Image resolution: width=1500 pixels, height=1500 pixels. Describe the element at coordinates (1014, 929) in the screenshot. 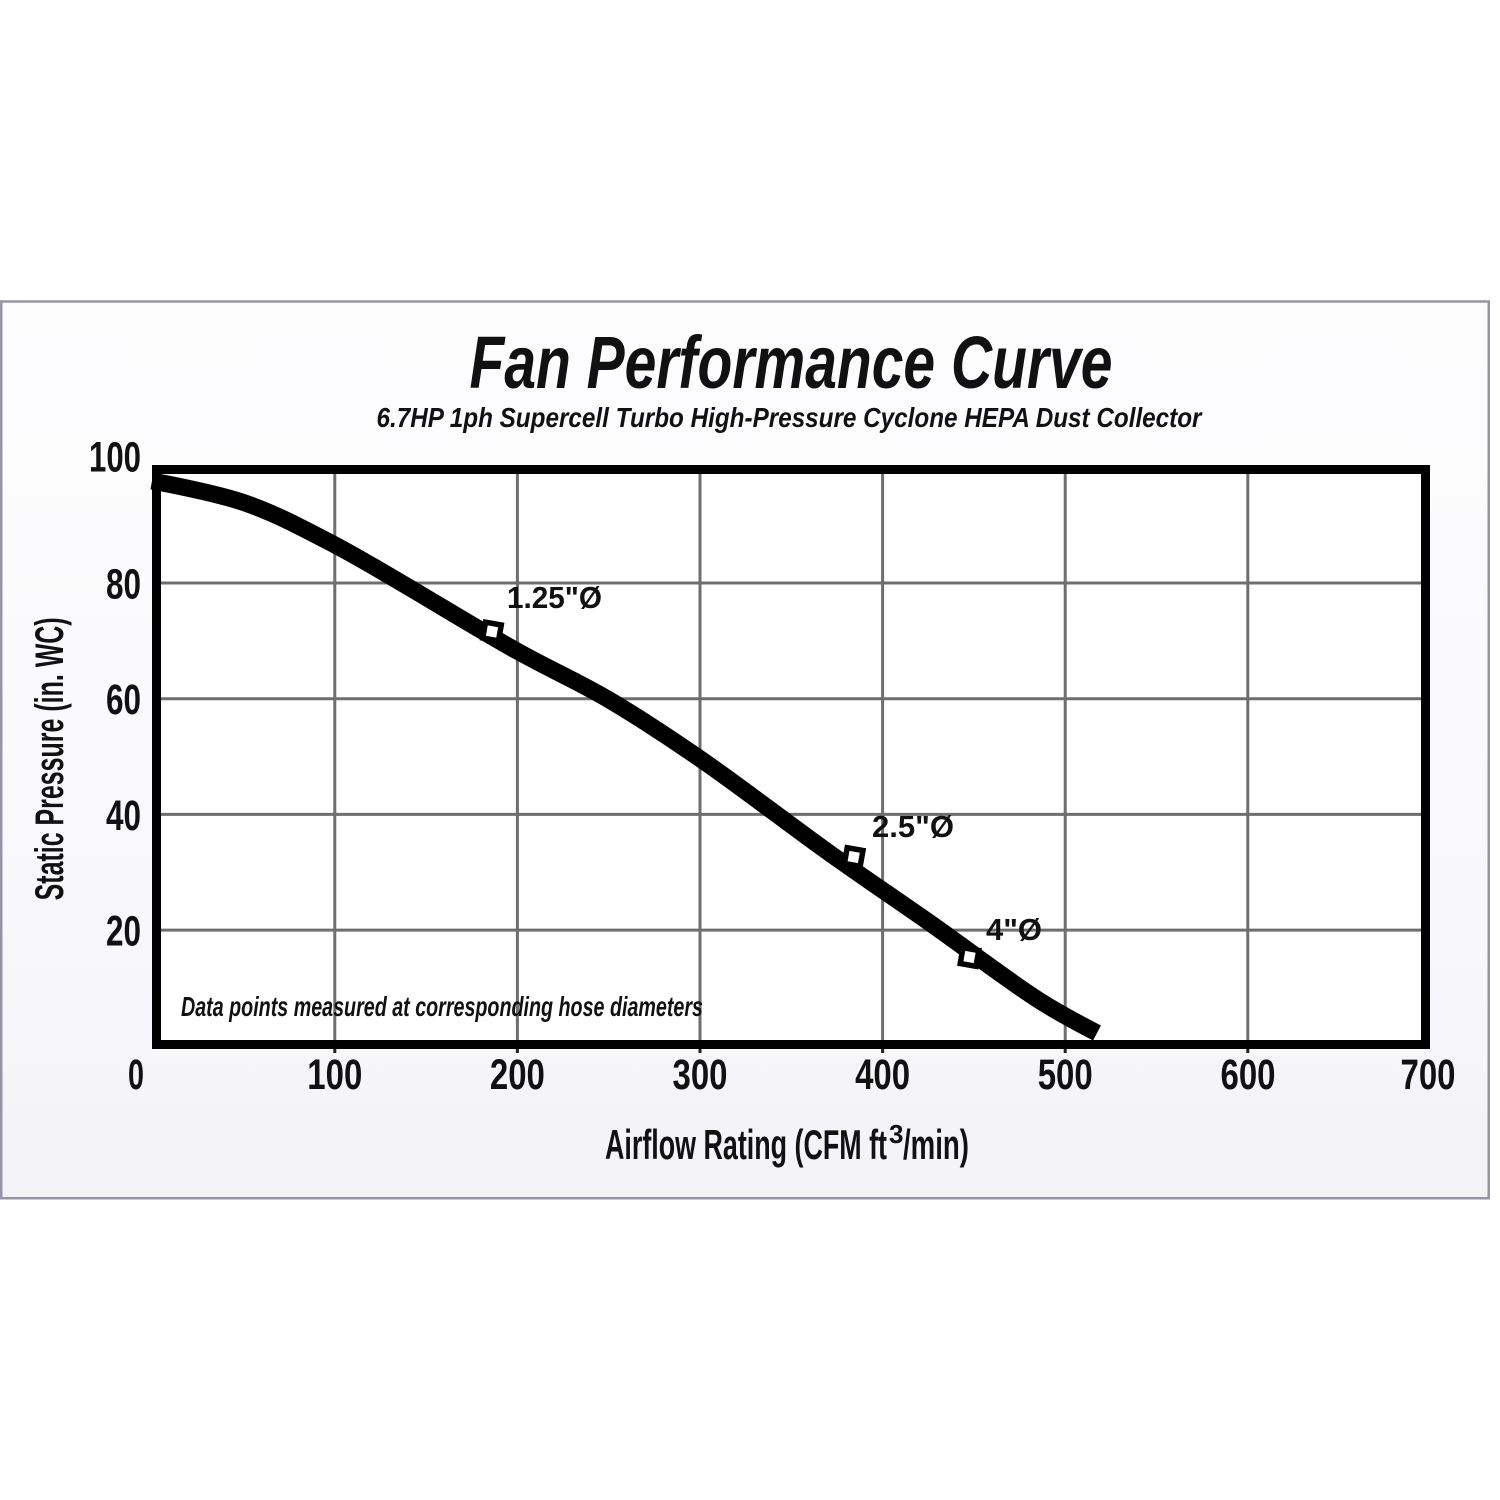

I see `svg-text: 4"Ø` at that location.